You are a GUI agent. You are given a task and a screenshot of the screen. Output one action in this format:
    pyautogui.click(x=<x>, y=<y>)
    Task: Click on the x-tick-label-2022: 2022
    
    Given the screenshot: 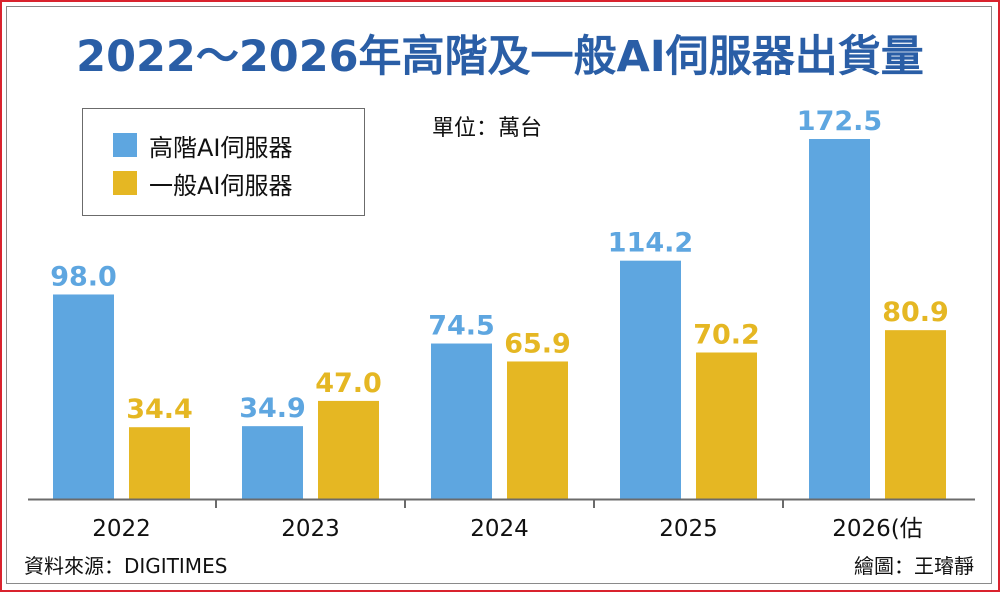 What is the action you would take?
    pyautogui.click(x=121, y=529)
    